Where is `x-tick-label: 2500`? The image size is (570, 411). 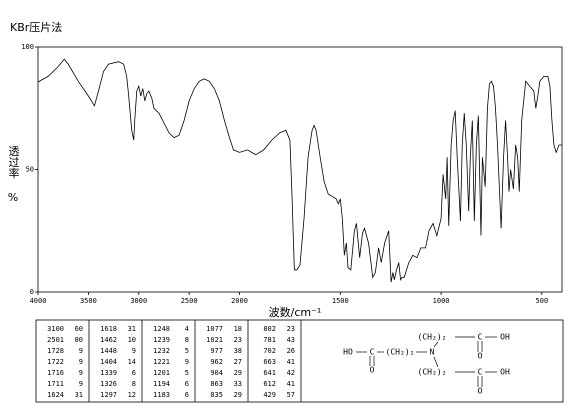
x-tick-label: 2500 is located at coordinates (189, 301).